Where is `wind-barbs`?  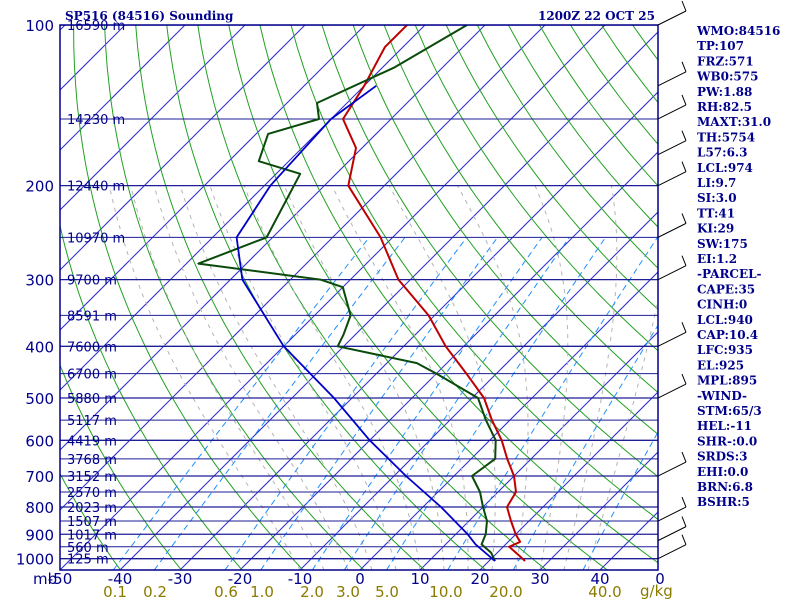
wind-barbs is located at coordinates (672, 280).